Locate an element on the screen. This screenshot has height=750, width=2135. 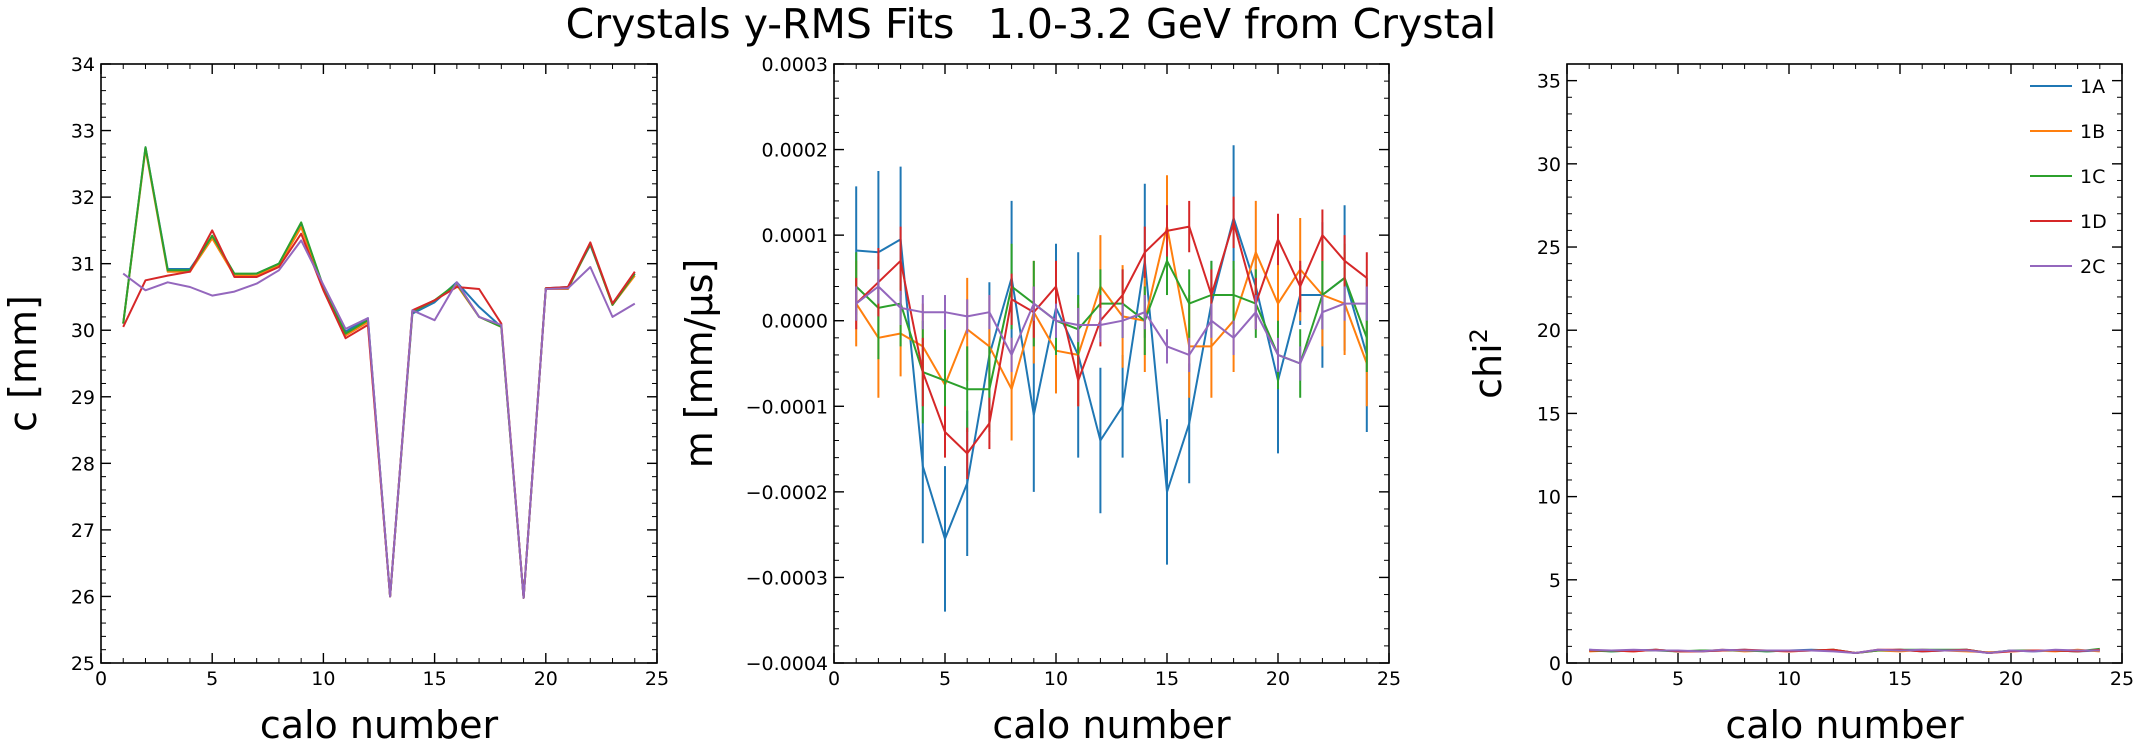
y-axis-label: chi2 is located at coordinates (1487, 363).